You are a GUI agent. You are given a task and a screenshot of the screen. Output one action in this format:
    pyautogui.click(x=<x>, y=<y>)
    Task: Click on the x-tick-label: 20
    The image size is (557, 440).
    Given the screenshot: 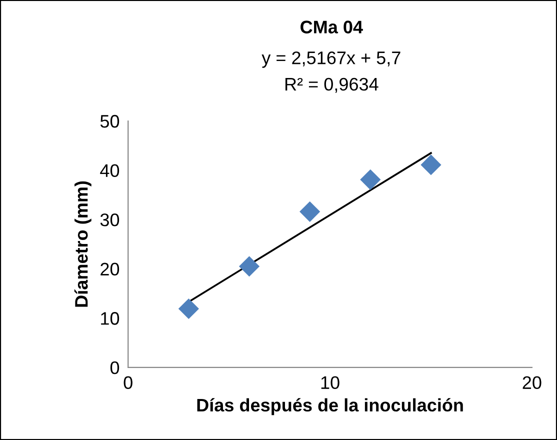 What is the action you would take?
    pyautogui.click(x=532, y=382)
    